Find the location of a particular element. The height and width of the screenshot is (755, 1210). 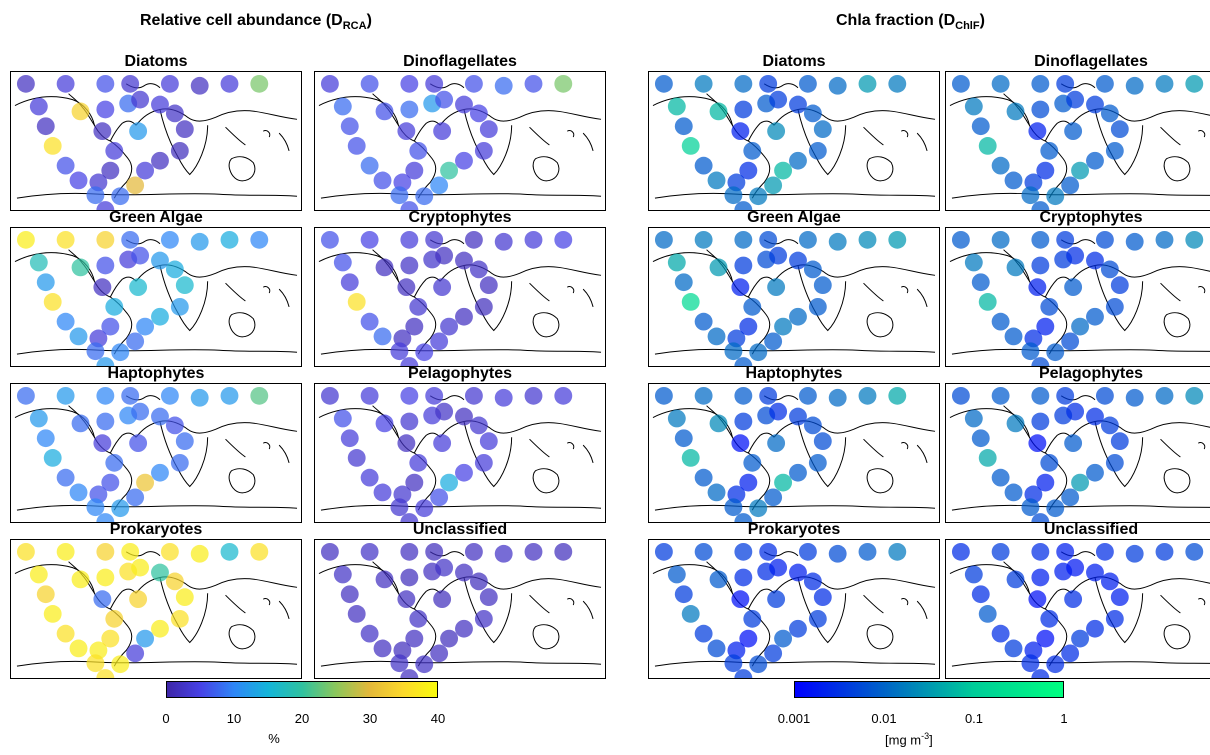

colorbar-tick-label: 0.01 is located at coordinates (884, 718).